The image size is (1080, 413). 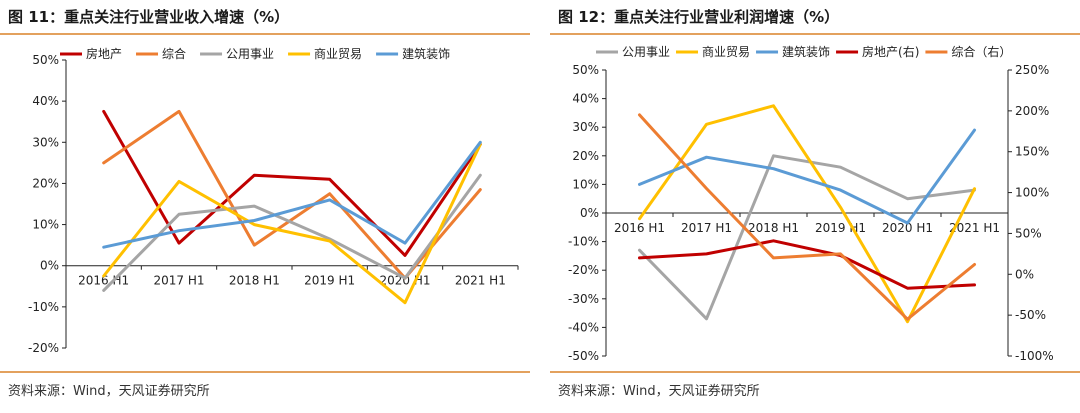 What do you see at coordinates (583, 242) in the screenshot?
I see `right-y-tick-label: -10%` at bounding box center [583, 242].